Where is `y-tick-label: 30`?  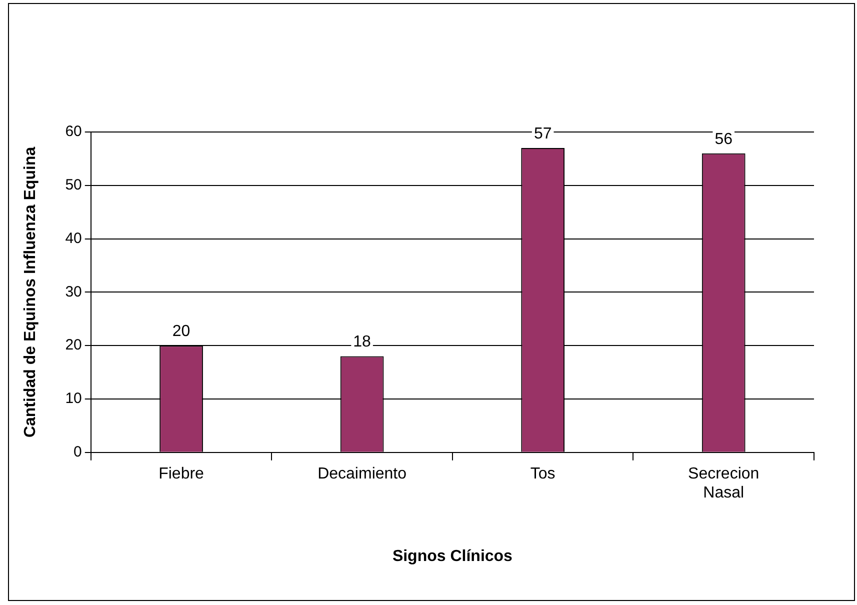 y-tick-label: 30 is located at coordinates (73, 291).